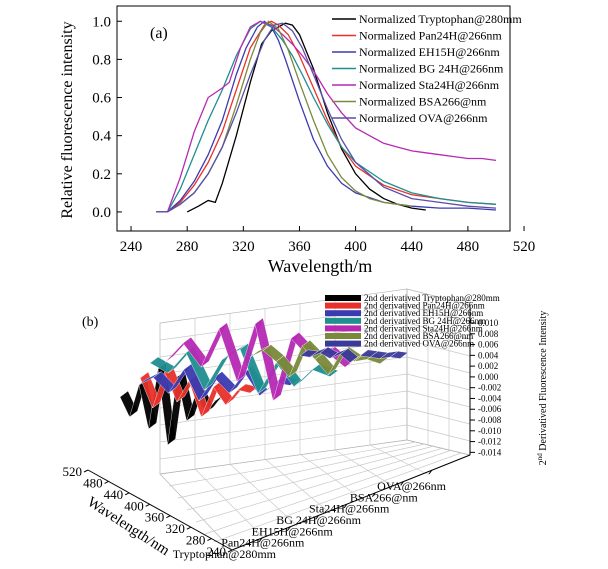 The width and height of the screenshot is (608, 569). What do you see at coordinates (489, 388) in the screenshot?
I see `panel-b-z-tick-label: -0.002` at bounding box center [489, 388].